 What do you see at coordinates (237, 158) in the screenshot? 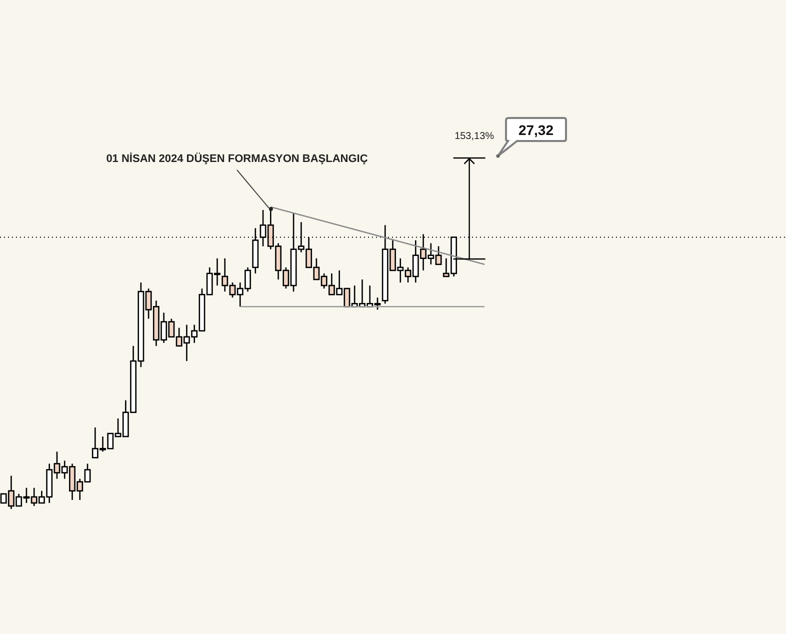
I see `text: 01 NİSAN 2024 DÜŞEN FORMASYON BAŞLANGIÇ` at bounding box center [237, 158].